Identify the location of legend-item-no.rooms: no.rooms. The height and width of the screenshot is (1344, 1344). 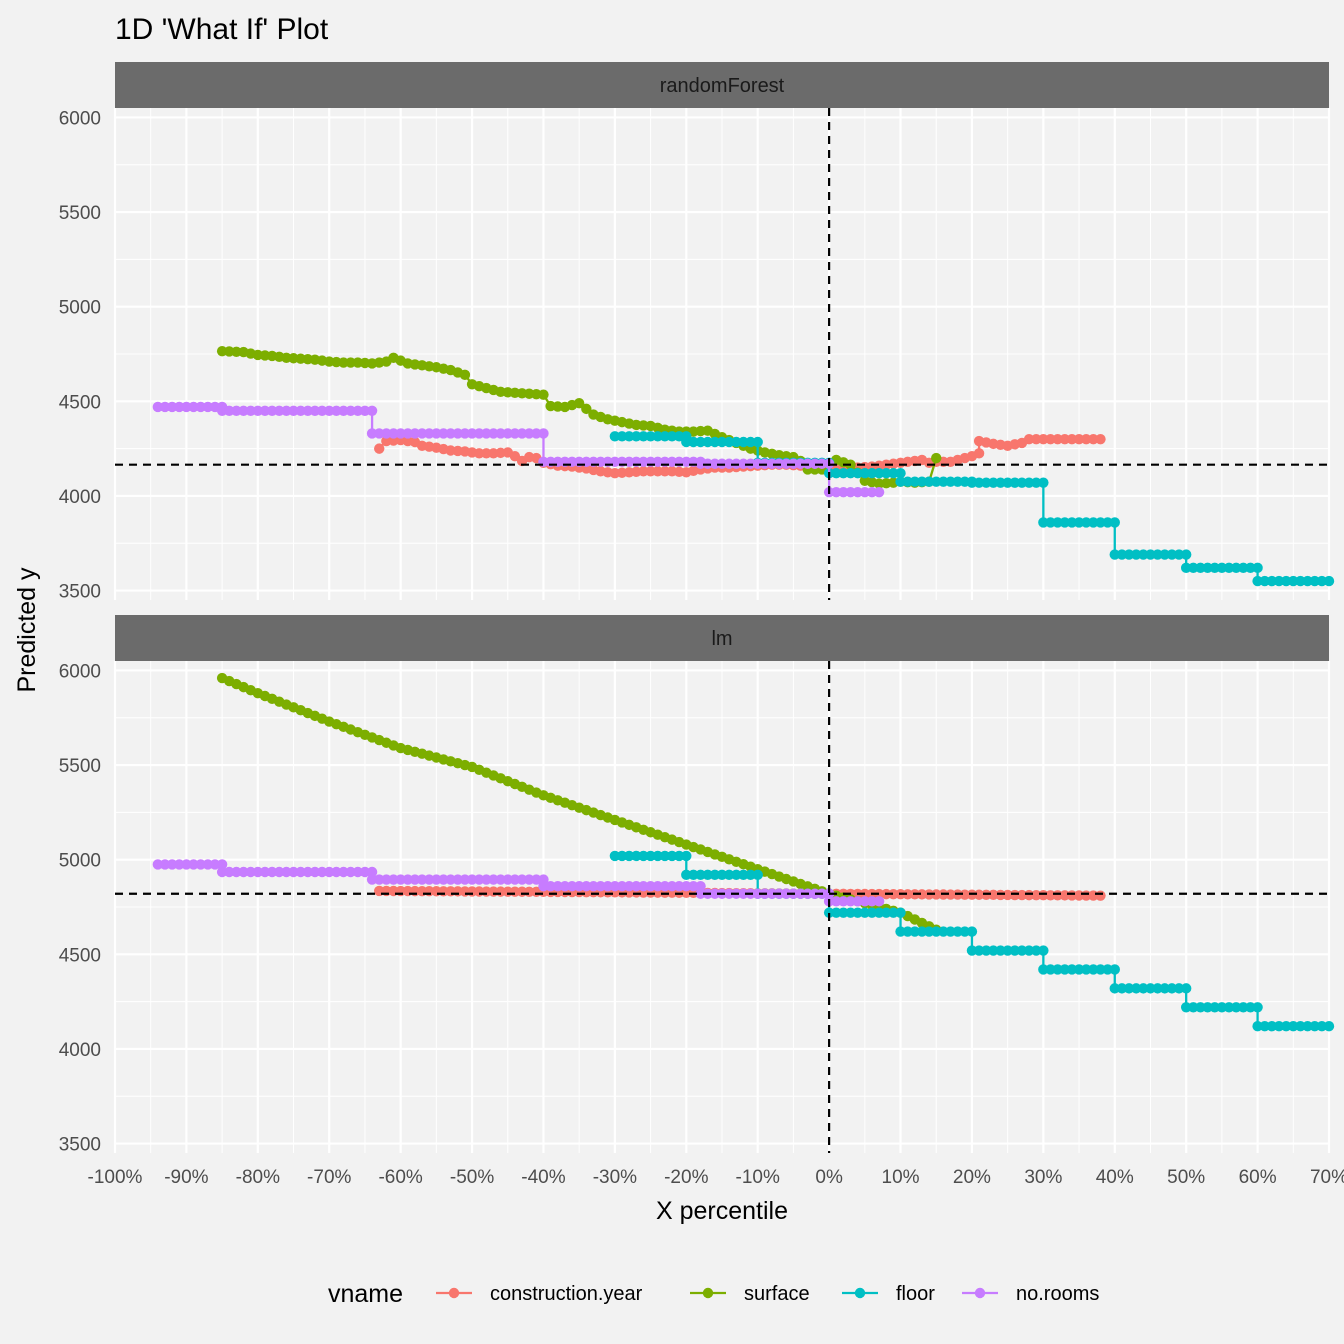
(1030, 1294).